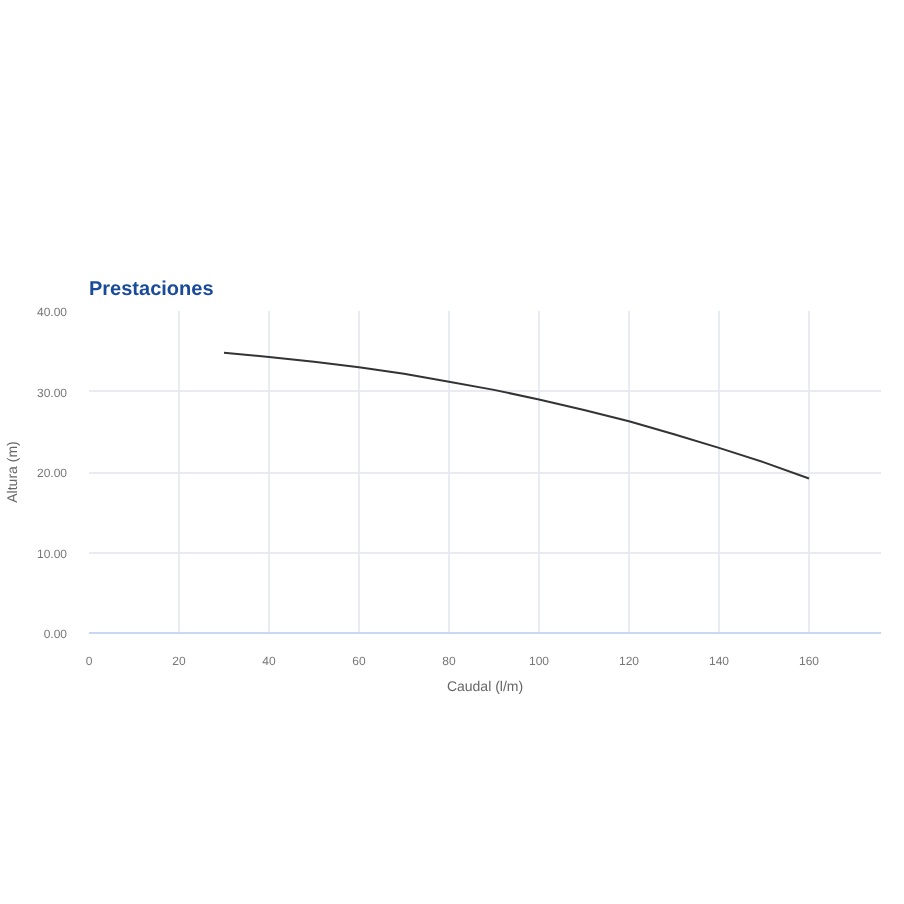 This screenshot has height=904, width=904. Describe the element at coordinates (516, 415) in the screenshot. I see `line-series` at that location.